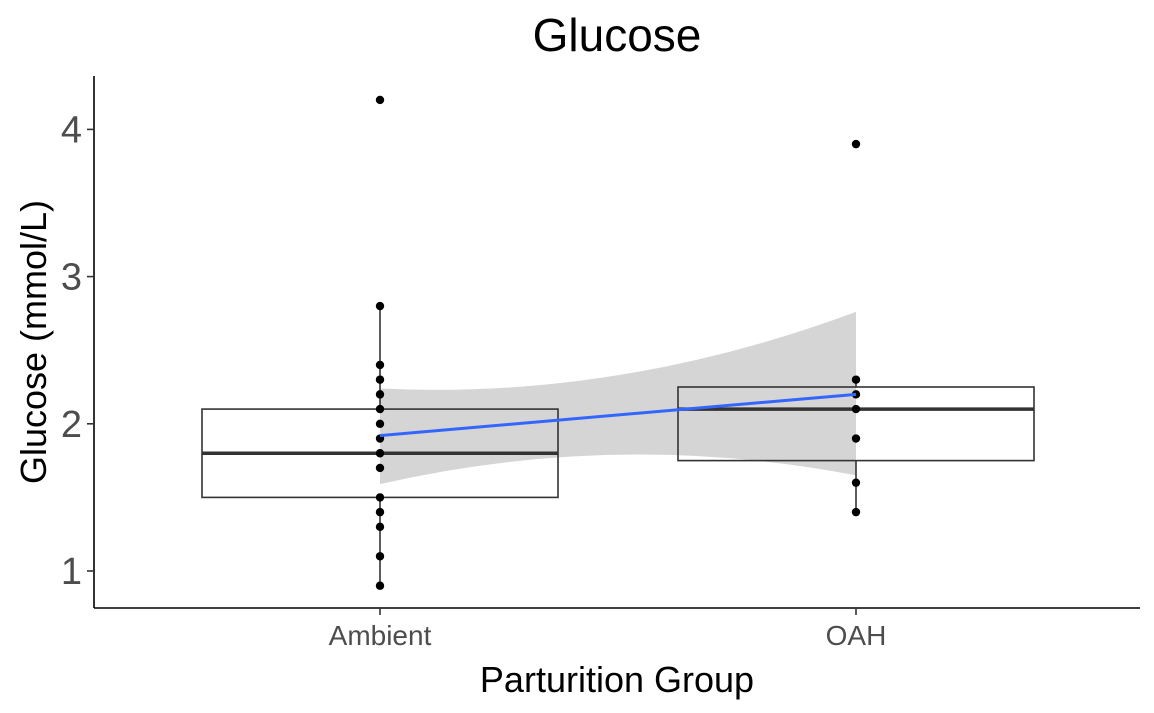  What do you see at coordinates (856, 635) in the screenshot?
I see `x-tick-label: OAH` at bounding box center [856, 635].